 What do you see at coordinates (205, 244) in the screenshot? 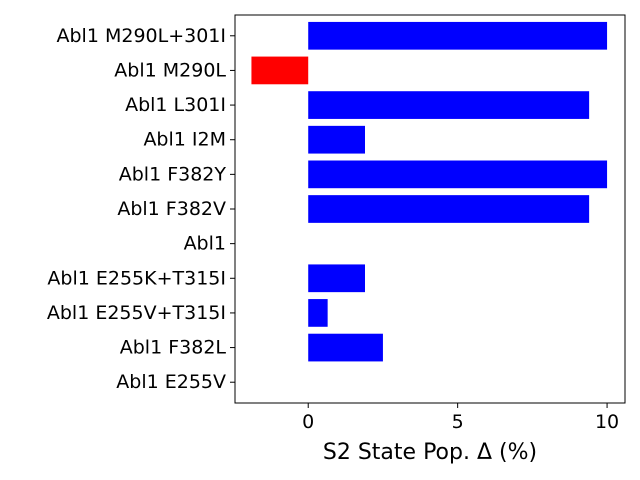
I see `y-tick-label: Abl1` at bounding box center [205, 244].